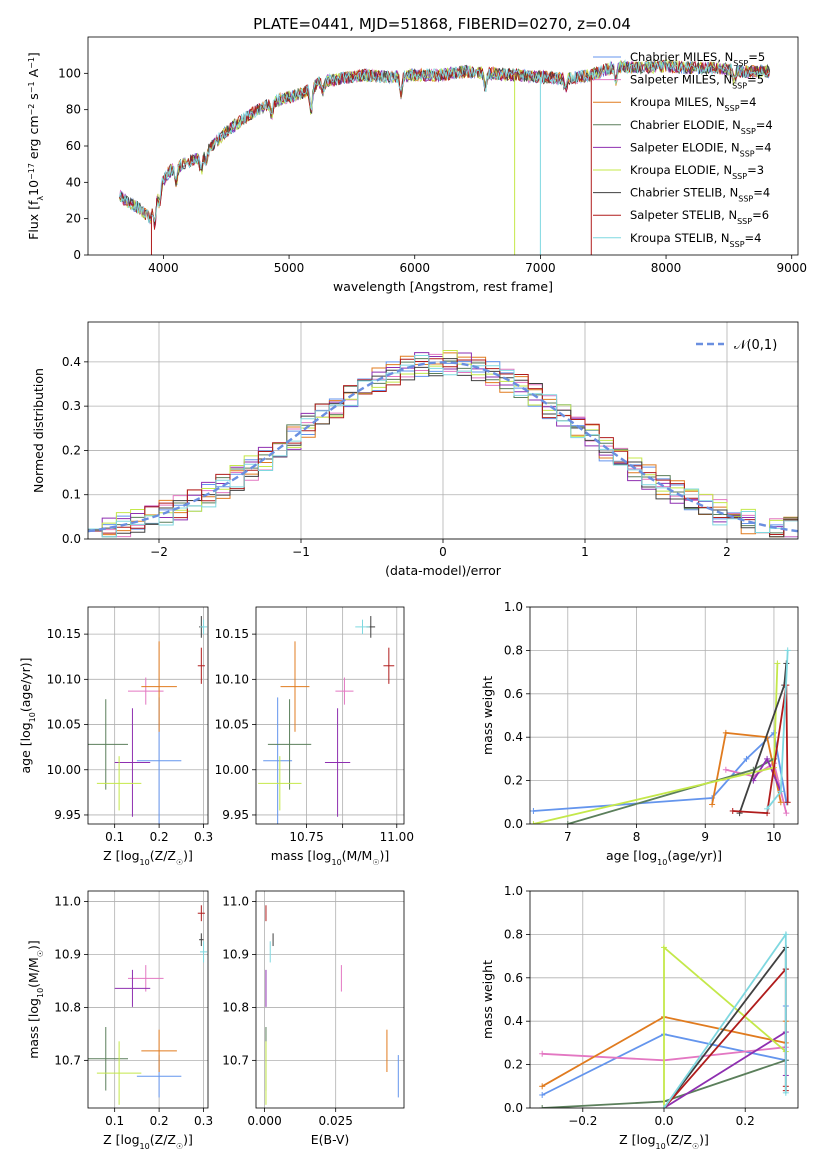 This screenshot has height=1174, width=819. I want to click on legend-entry: Salpeter STELIB, NSSP=6, so click(699, 217).